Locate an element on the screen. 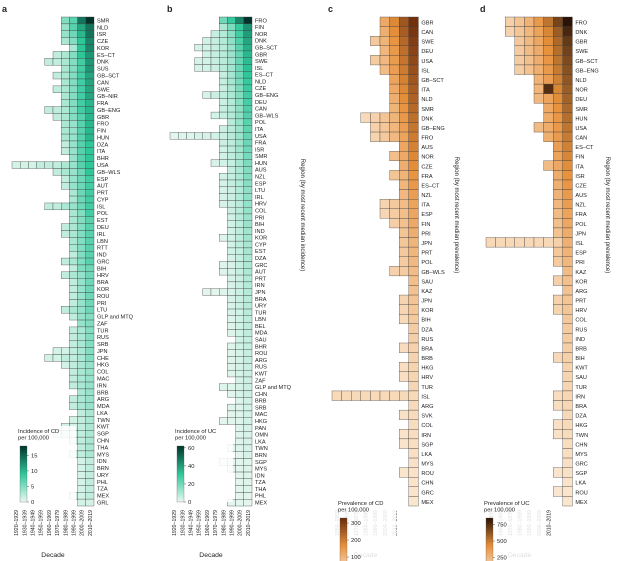 The height and width of the screenshot is (561, 620). heatmap-row: FRO is located at coordinates (402, 136).